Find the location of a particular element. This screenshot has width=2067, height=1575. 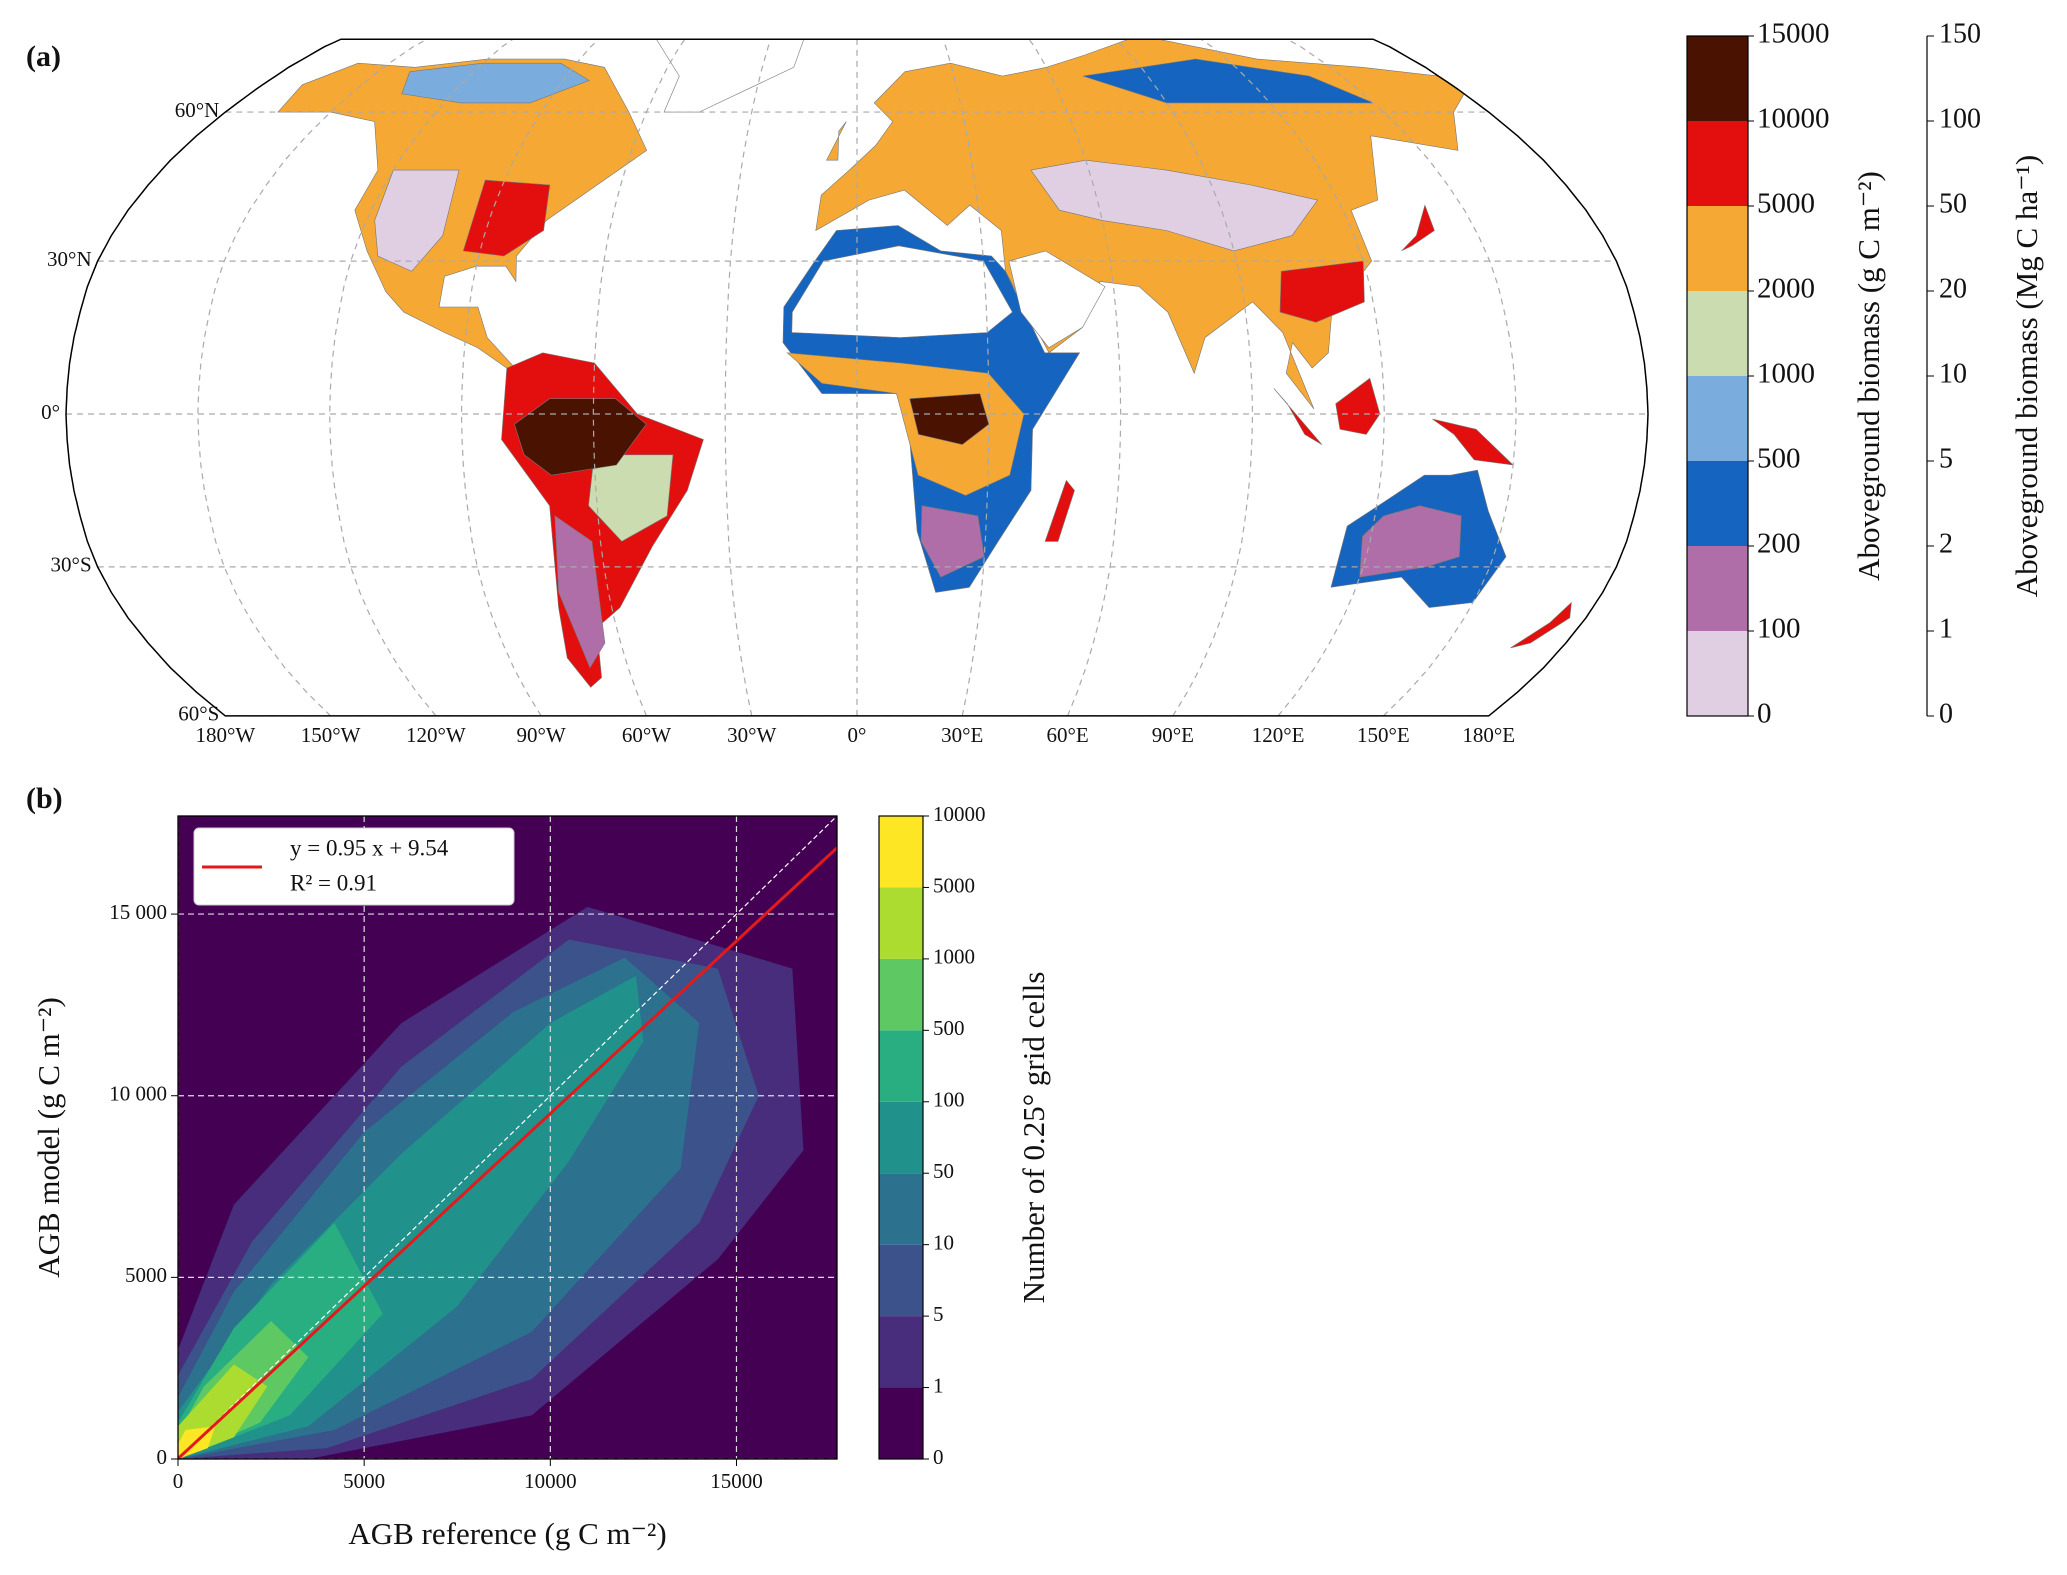

colorbar-tick-label: 5 is located at coordinates (938, 1314).